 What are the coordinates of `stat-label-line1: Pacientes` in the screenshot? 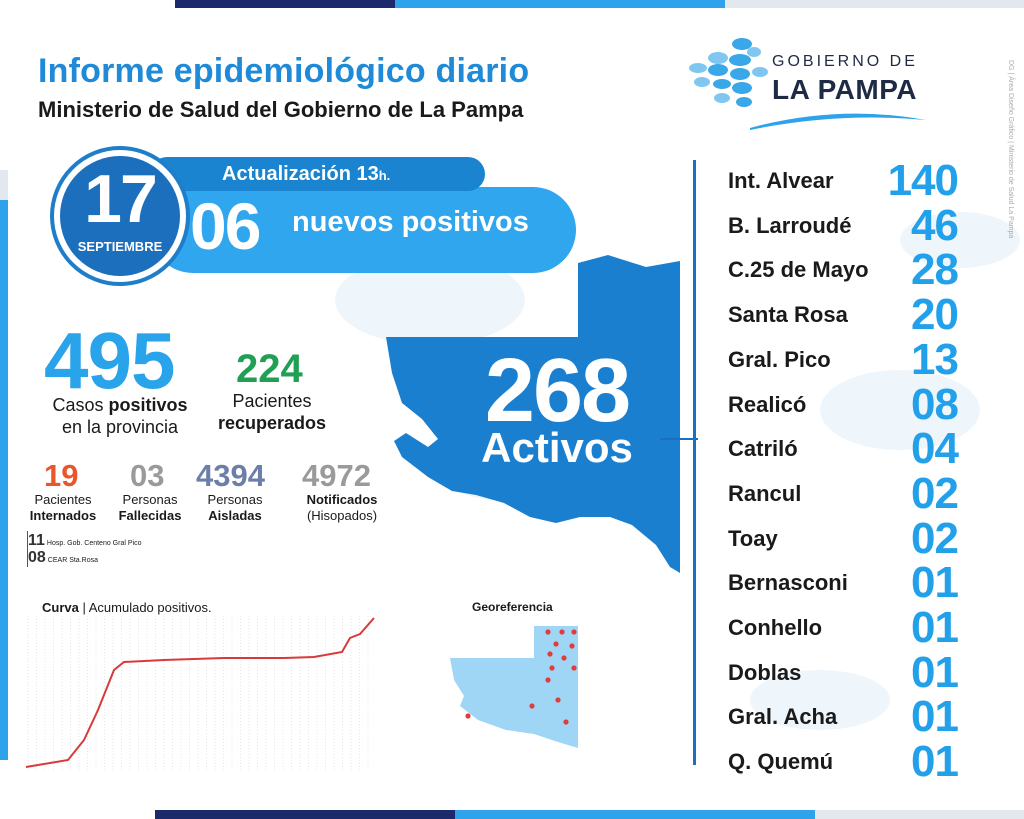 It's located at (63, 499).